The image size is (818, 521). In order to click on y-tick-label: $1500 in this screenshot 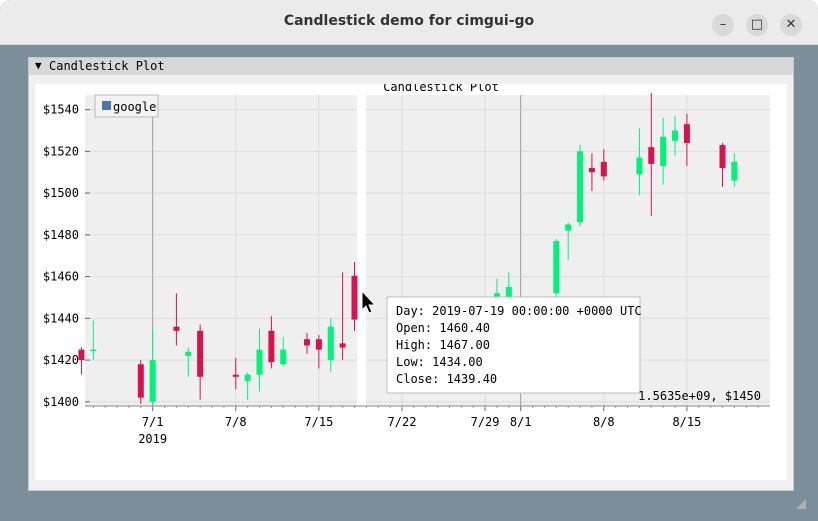, I will do `click(61, 193)`.